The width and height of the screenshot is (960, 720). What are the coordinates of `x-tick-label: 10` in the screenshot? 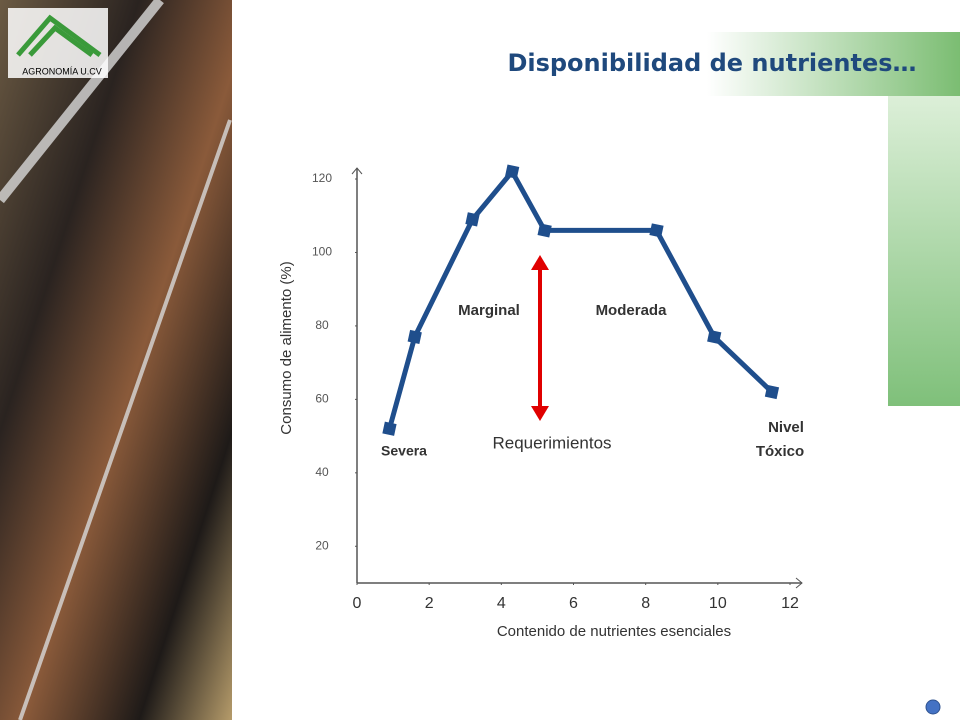 It's located at (718, 603).